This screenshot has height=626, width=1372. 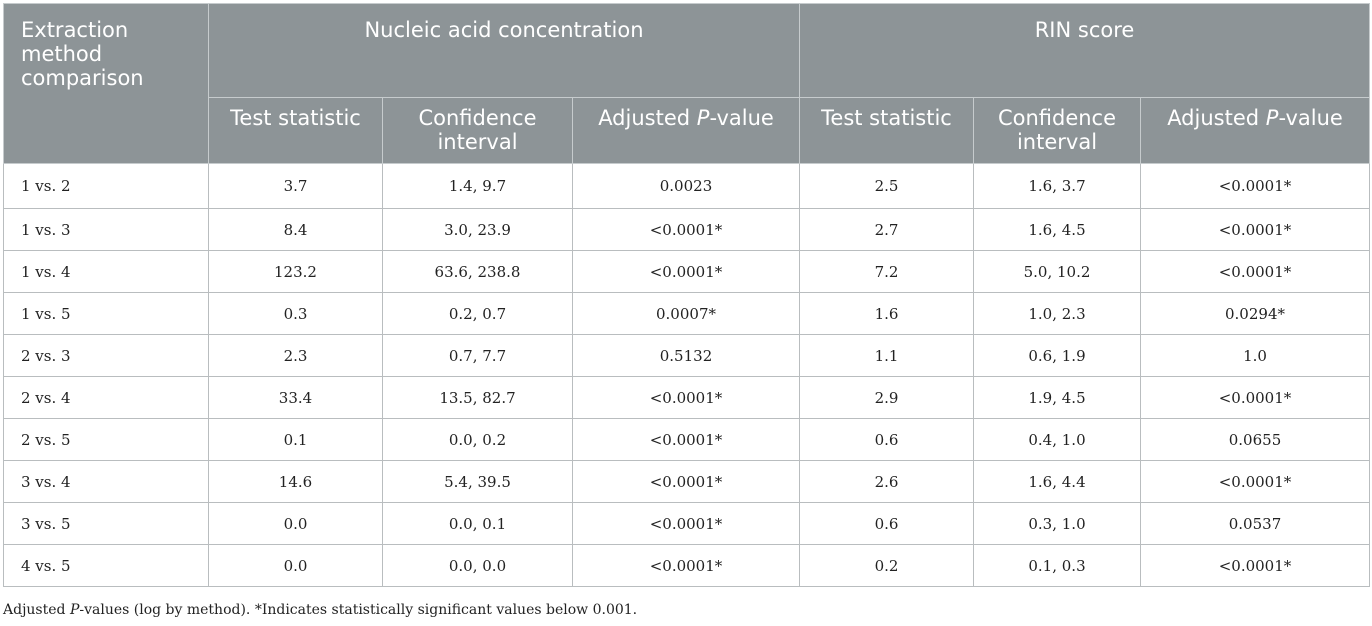 What do you see at coordinates (295, 439) in the screenshot?
I see `nucleic-test-statistic: 0.1` at bounding box center [295, 439].